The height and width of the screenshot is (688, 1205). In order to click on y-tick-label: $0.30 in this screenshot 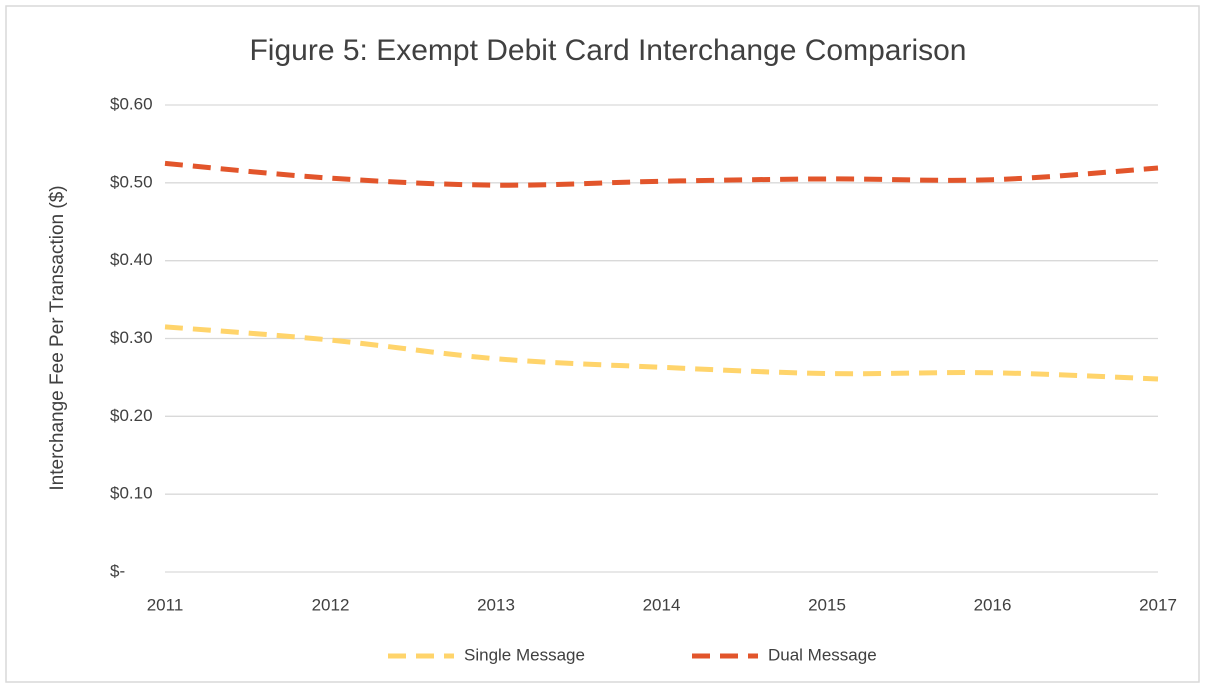, I will do `click(131, 337)`.